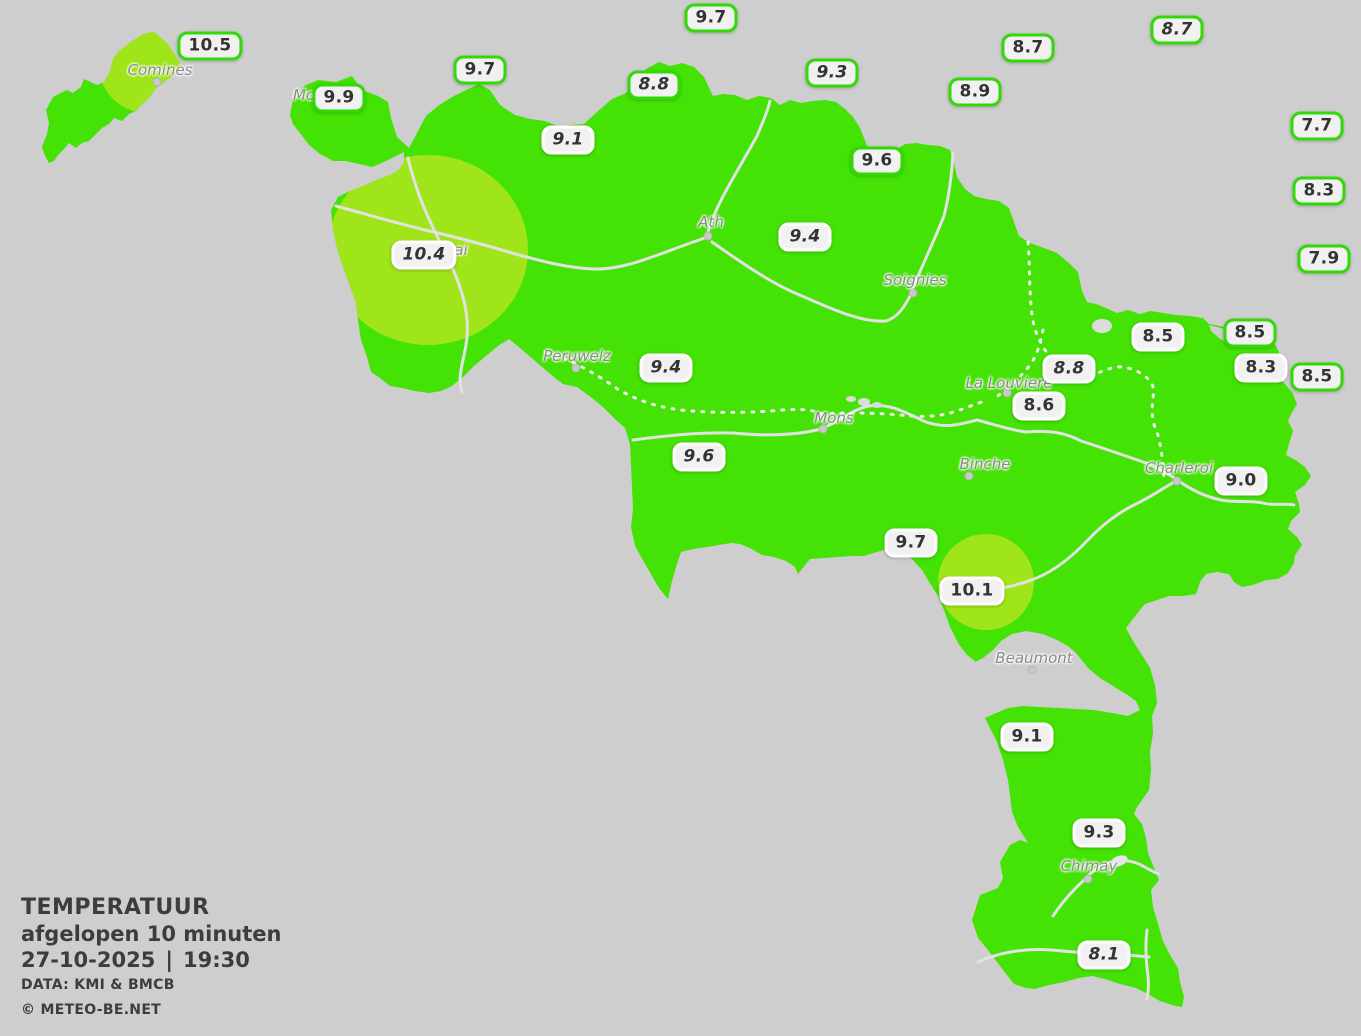 This screenshot has width=1361, height=1036. I want to click on map-datetime: 27-10-2025 | 19:30, so click(151, 960).